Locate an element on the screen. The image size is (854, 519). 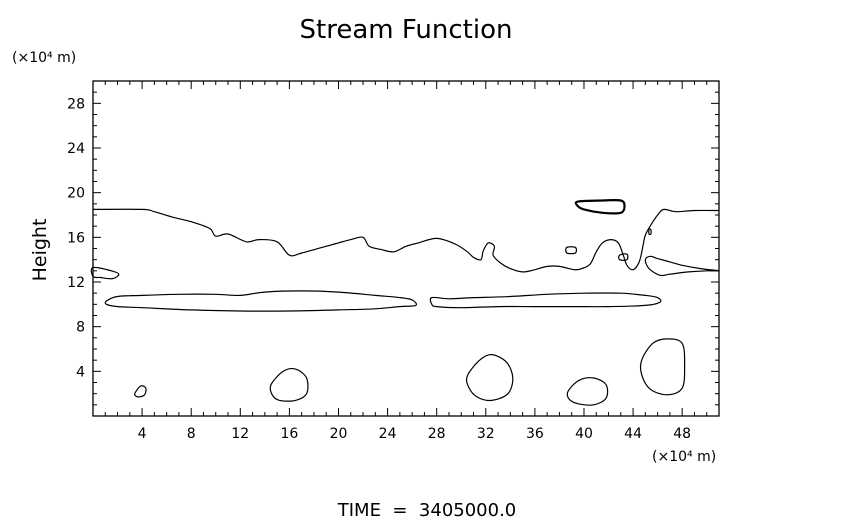
contour-left-small is located at coordinates (105, 273).